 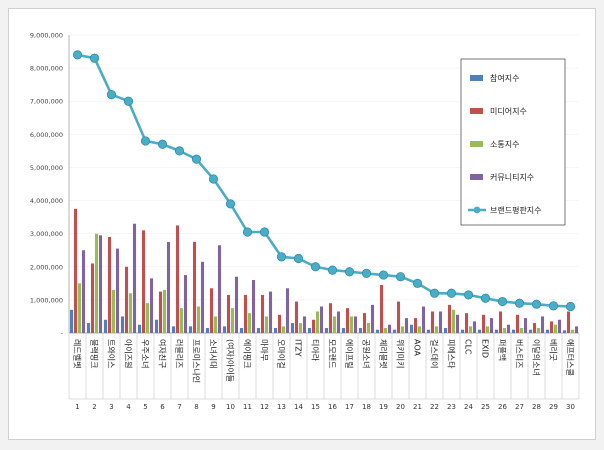 I want to click on x-index-label: 24, so click(x=468, y=407).